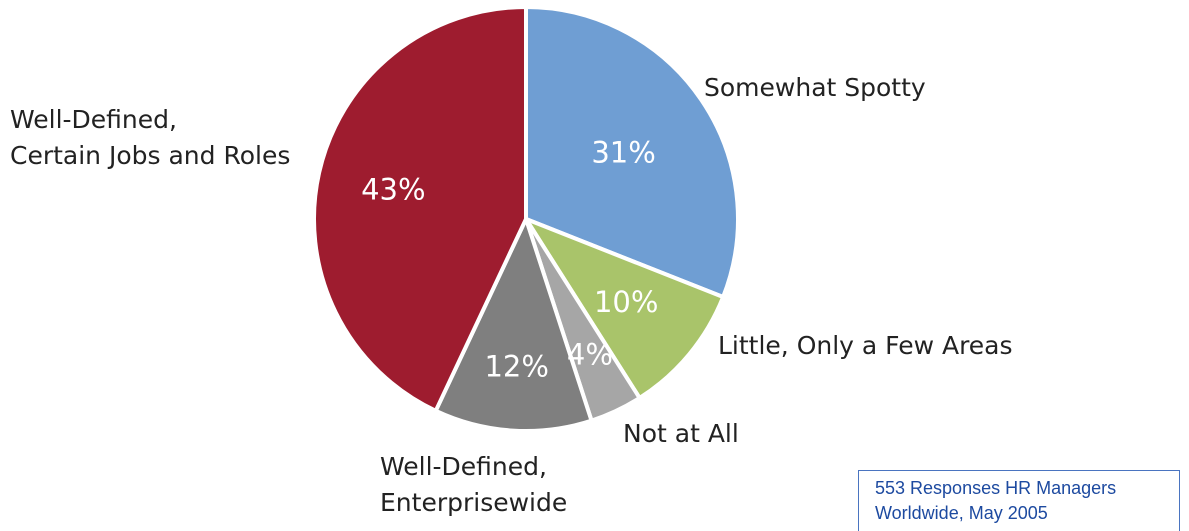  I want to click on slice-percent-label-3: 12%, so click(516, 367).